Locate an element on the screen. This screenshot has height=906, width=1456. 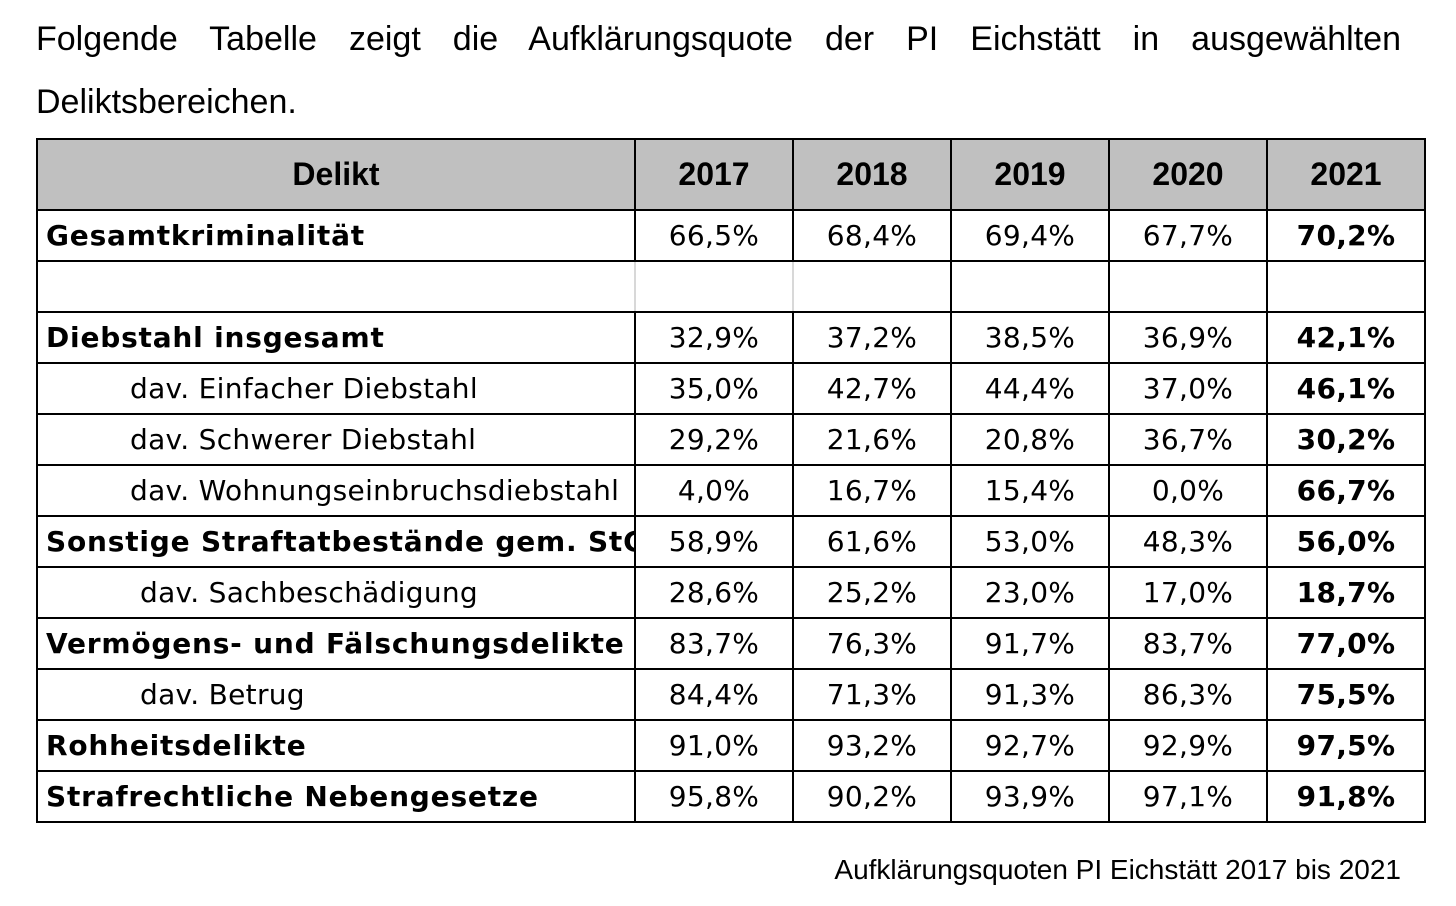
table-spacer-row is located at coordinates (731, 286).